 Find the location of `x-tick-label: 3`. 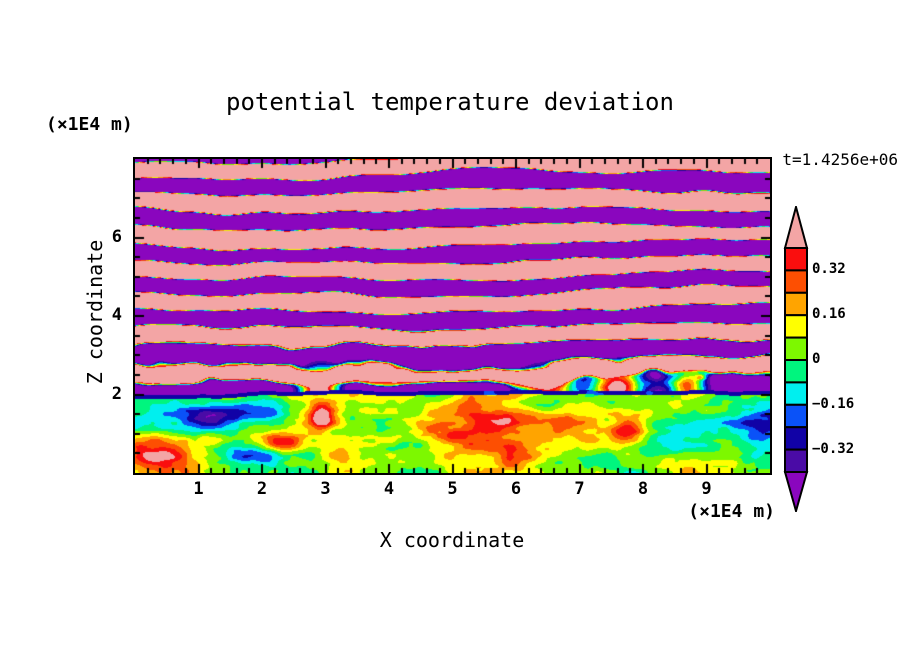

x-tick-label: 3 is located at coordinates (325, 489).